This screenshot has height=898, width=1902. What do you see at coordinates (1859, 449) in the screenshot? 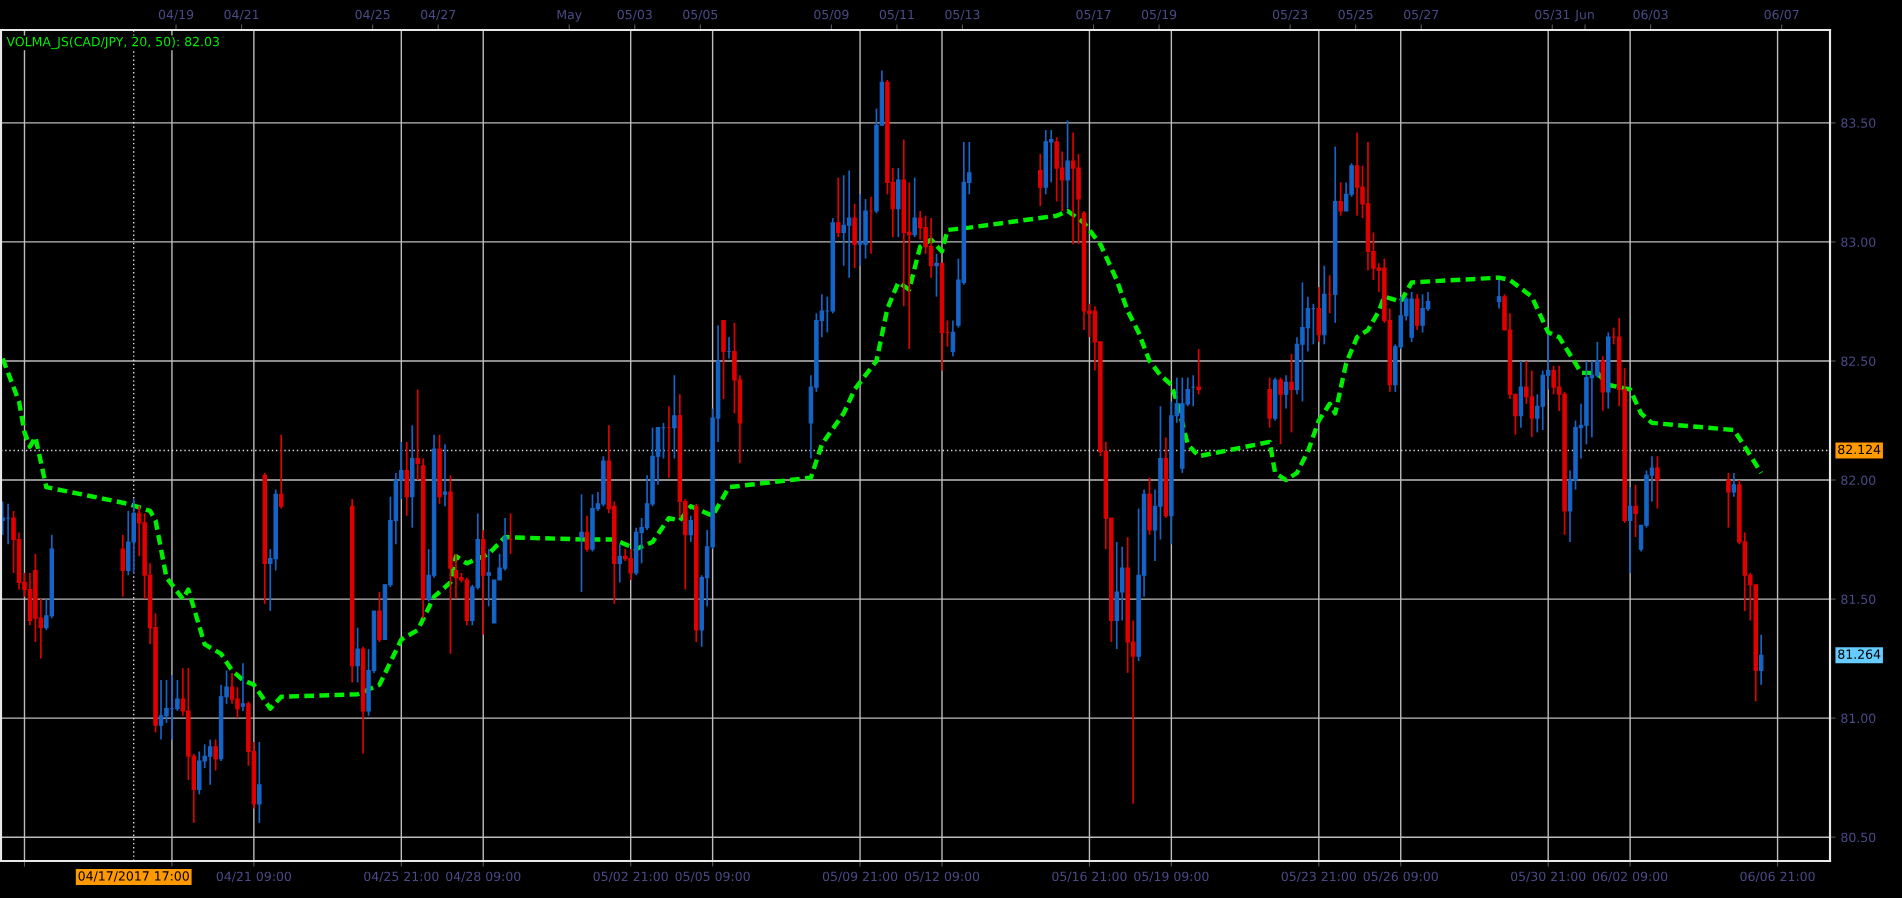
I see `ref-line-label: 82.124` at bounding box center [1859, 449].